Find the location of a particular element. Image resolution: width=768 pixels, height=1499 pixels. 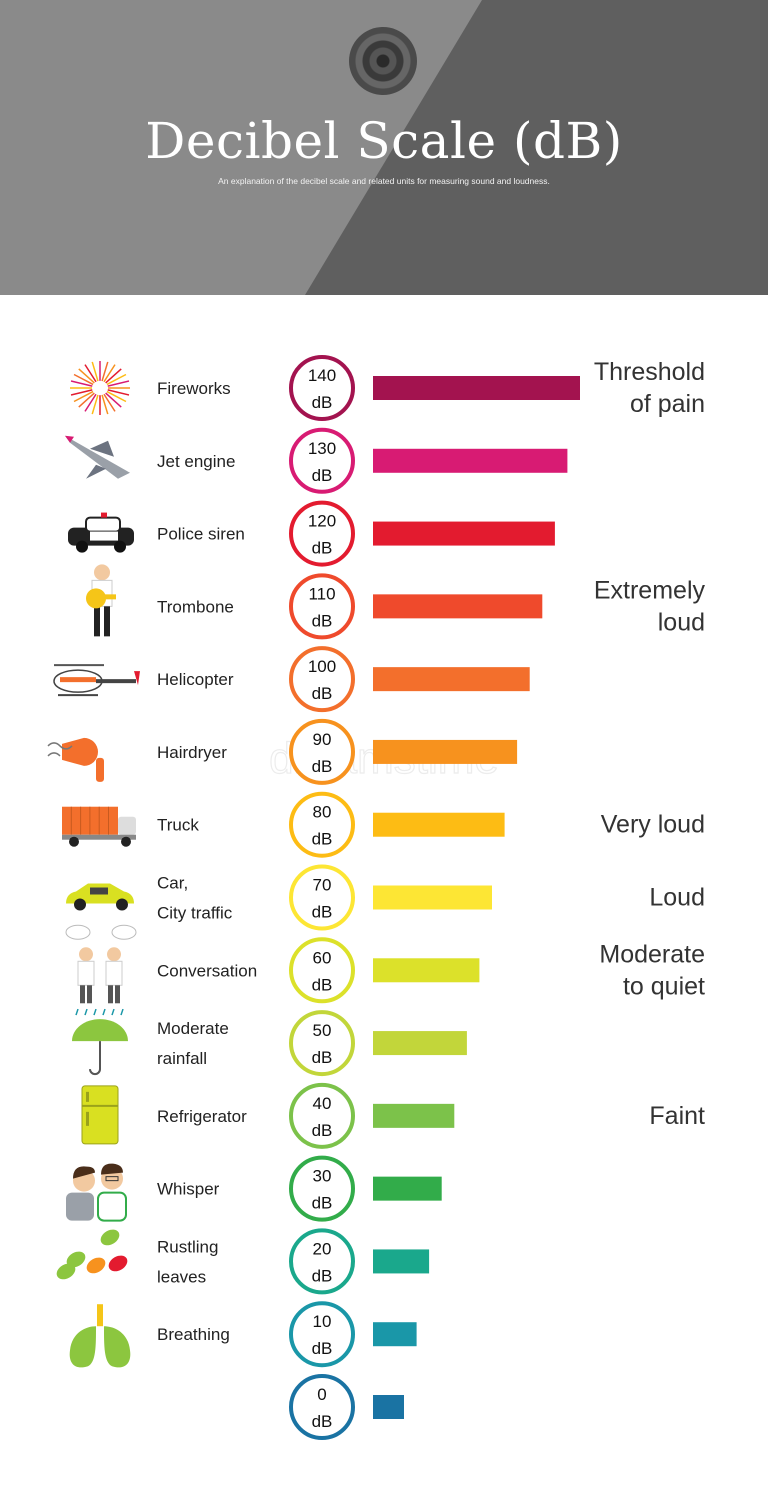

db-value: 0 is located at coordinates (321, 1394).